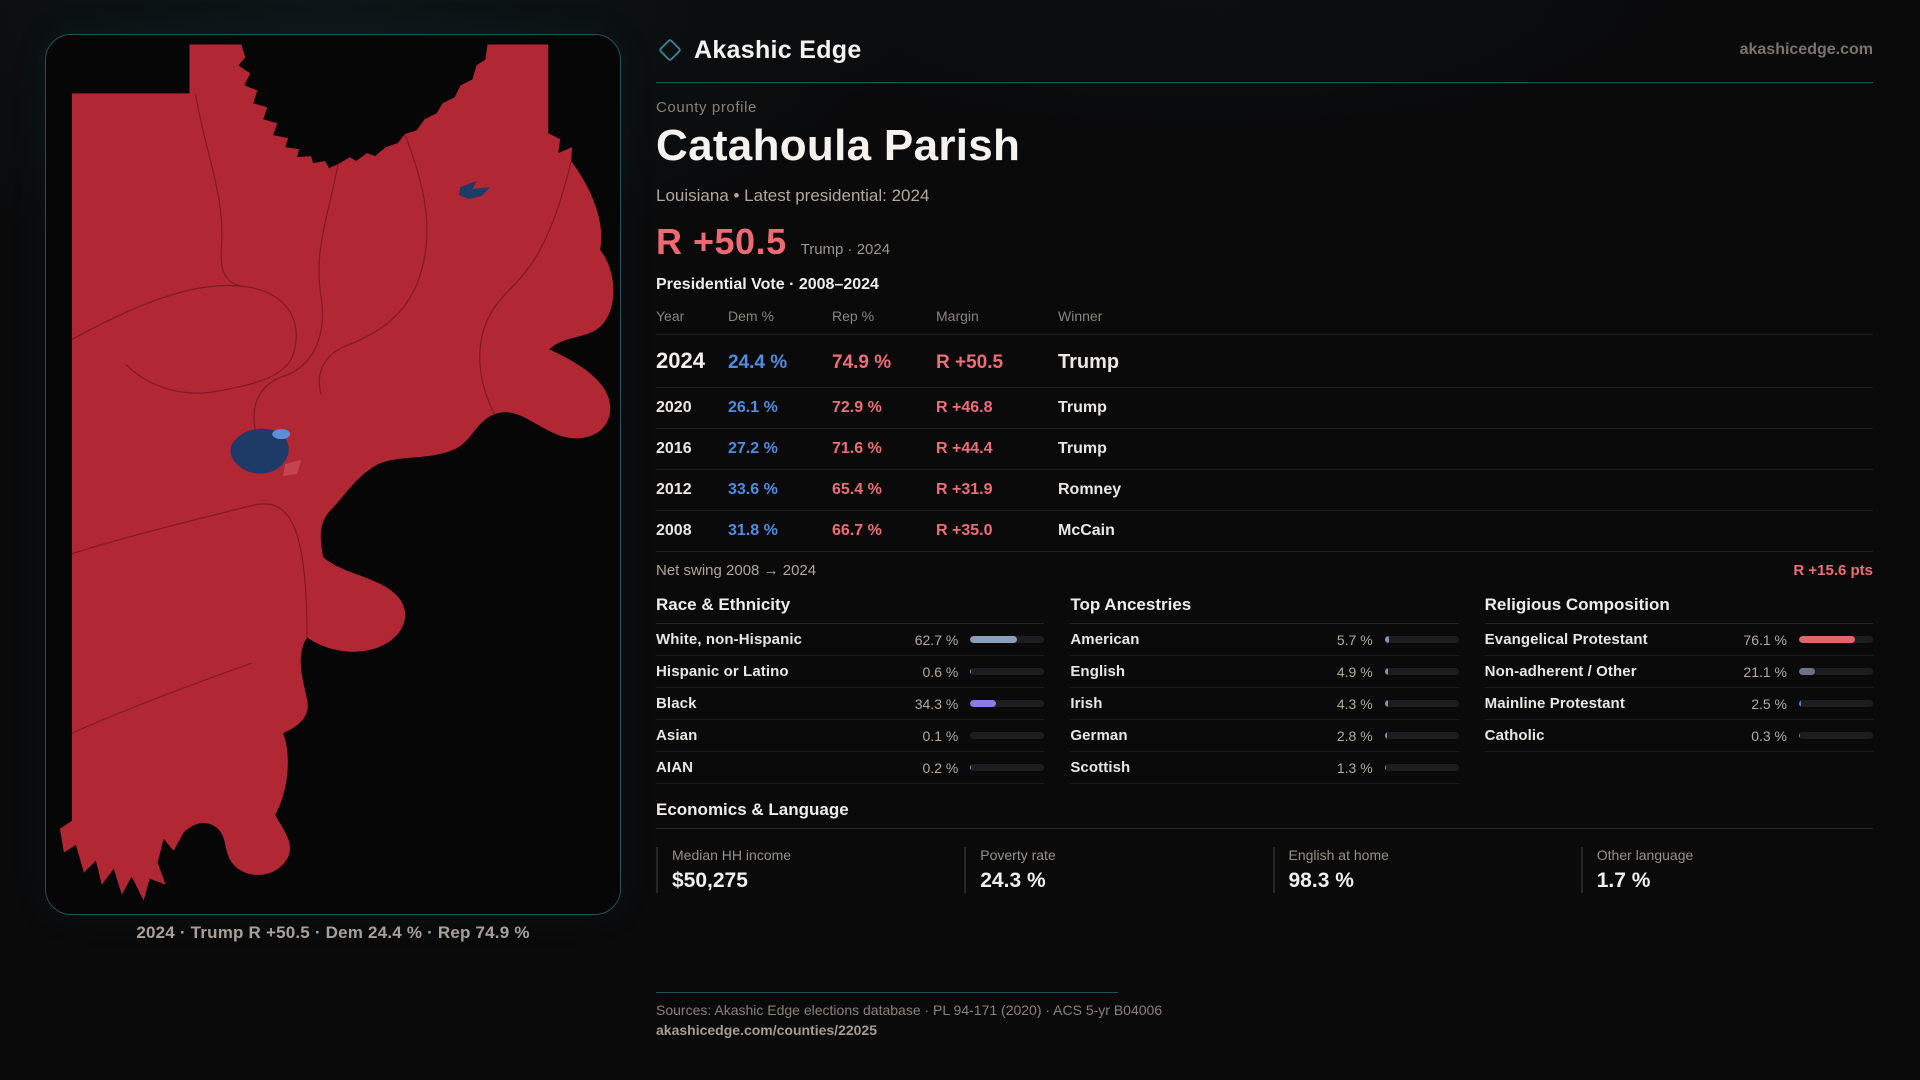  Describe the element at coordinates (767, 284) in the screenshot. I see `vote-table-title: Presidential Vote · 2008–2024` at that location.